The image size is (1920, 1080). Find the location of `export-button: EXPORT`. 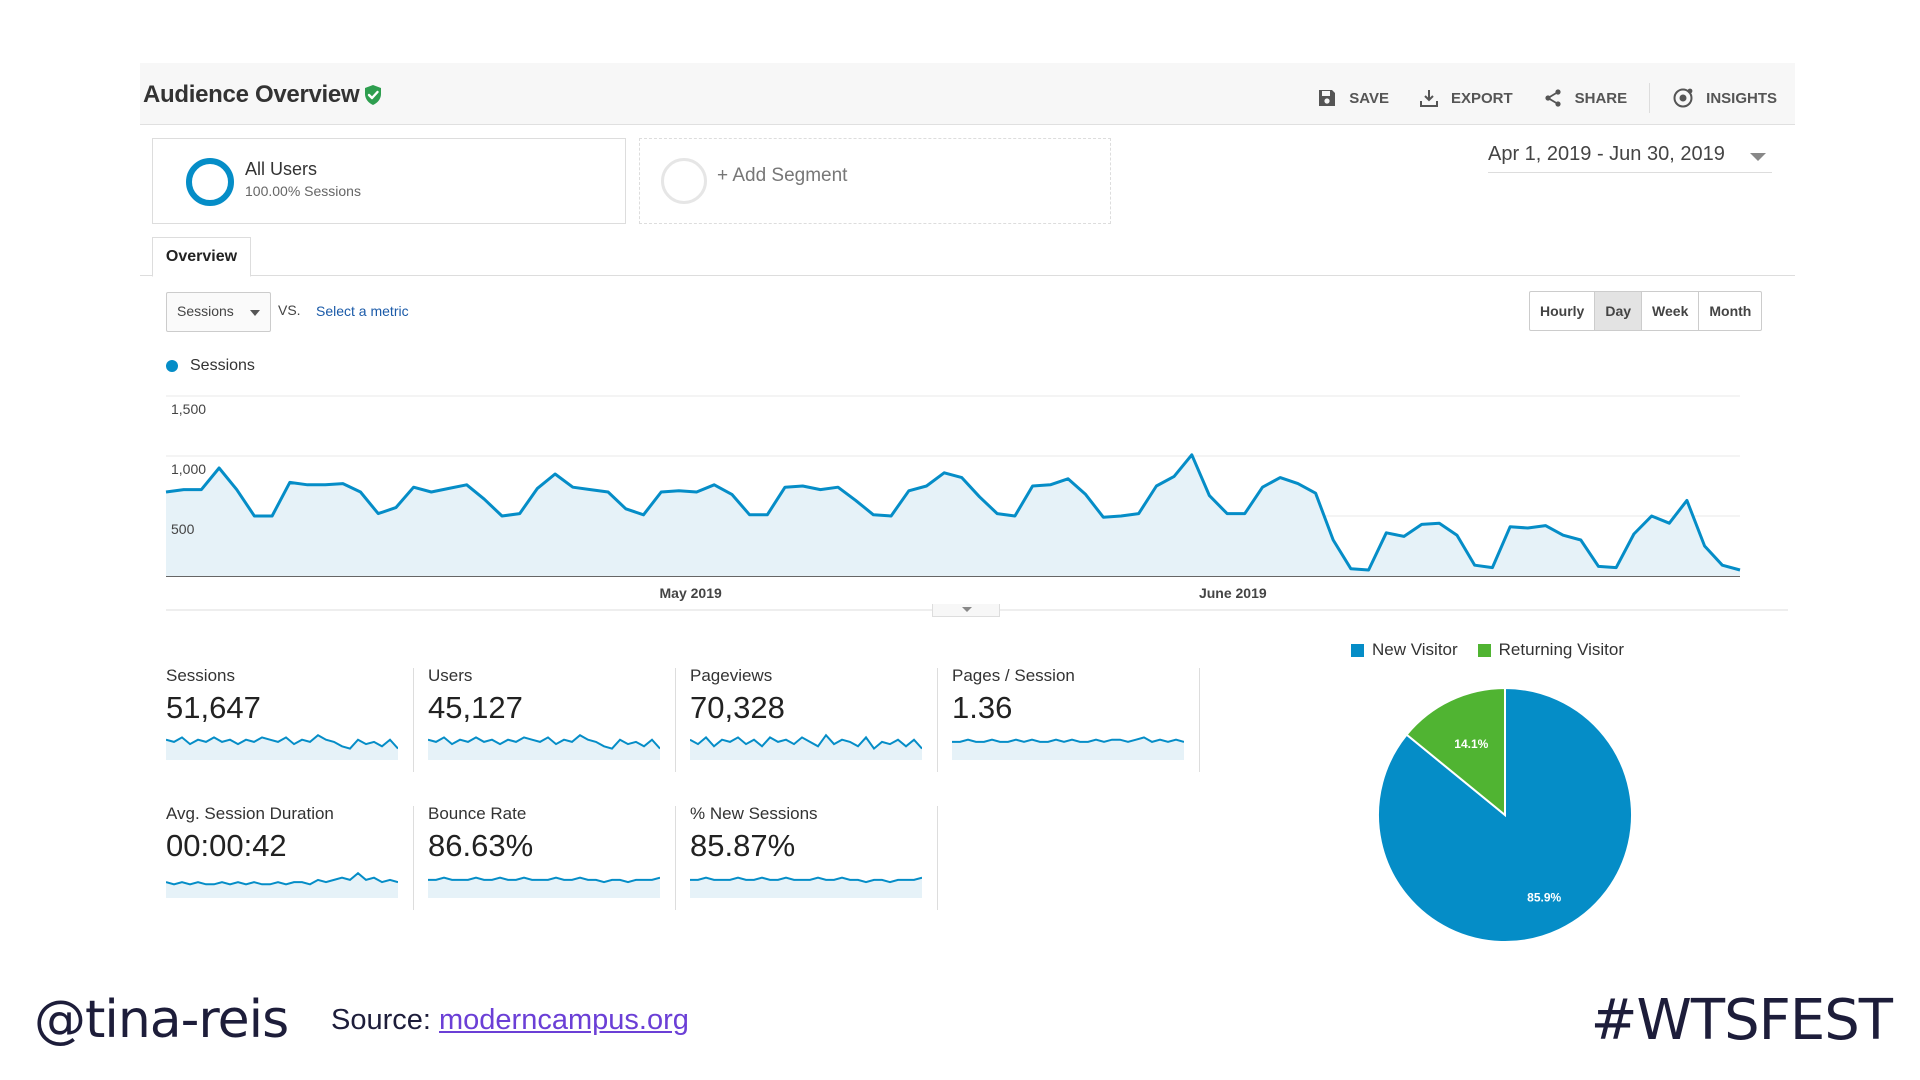

export-button: EXPORT is located at coordinates (1466, 98).